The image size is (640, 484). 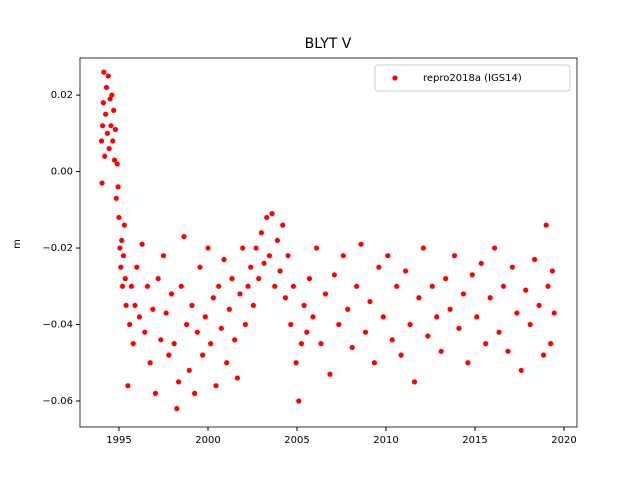 What do you see at coordinates (62, 95) in the screenshot?
I see `y-tick-label: 0.02` at bounding box center [62, 95].